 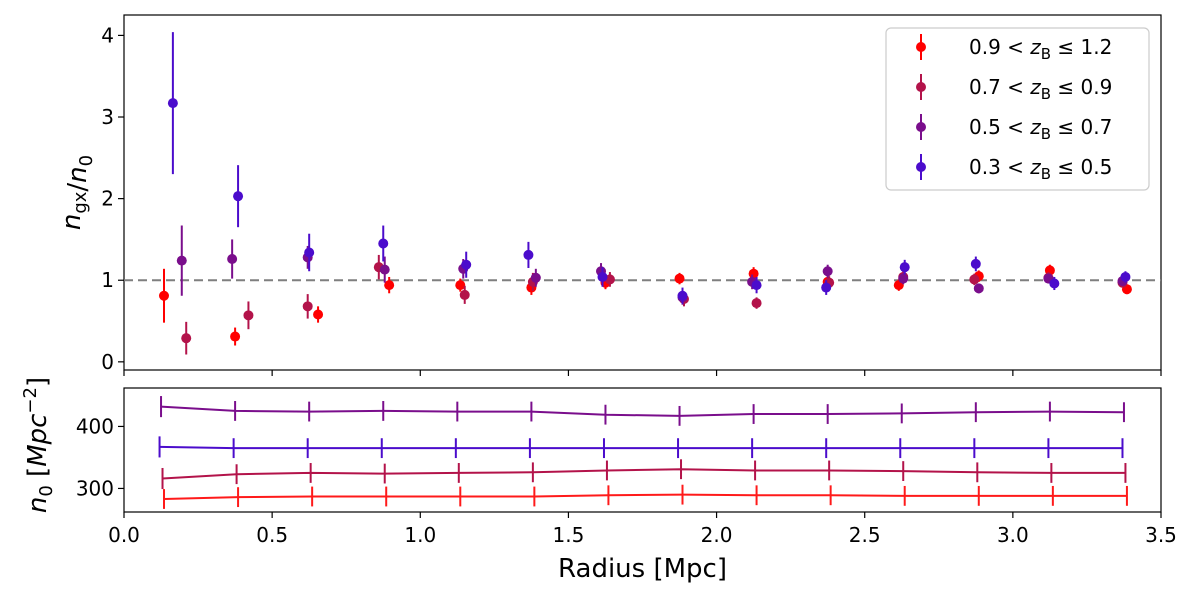 What do you see at coordinates (1081, 87) in the screenshot?
I see `legend-post: ≤ 0.9` at bounding box center [1081, 87].